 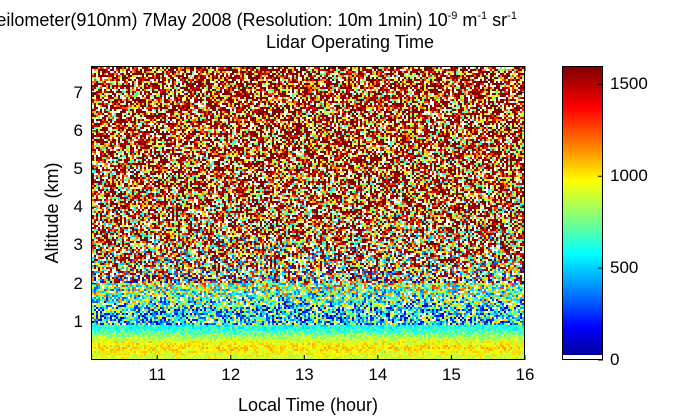 What do you see at coordinates (497, 20) in the screenshot?
I see `title-unit-sr: sr` at bounding box center [497, 20].